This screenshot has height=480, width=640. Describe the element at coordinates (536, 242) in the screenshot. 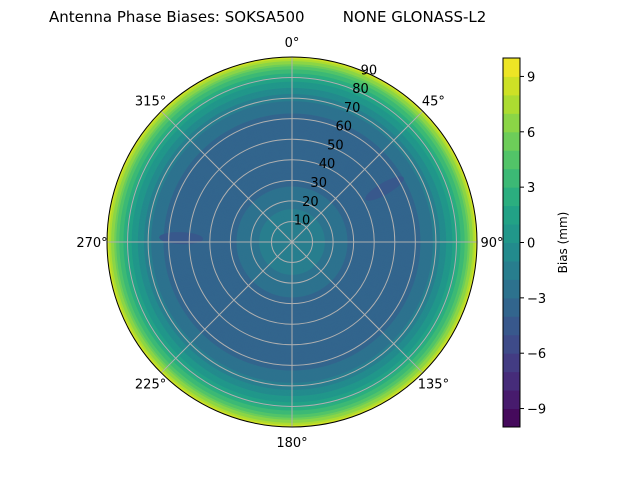

I see `colorbar: −9 −6 −3 0 3 6 9 Bias (mm)` at that location.